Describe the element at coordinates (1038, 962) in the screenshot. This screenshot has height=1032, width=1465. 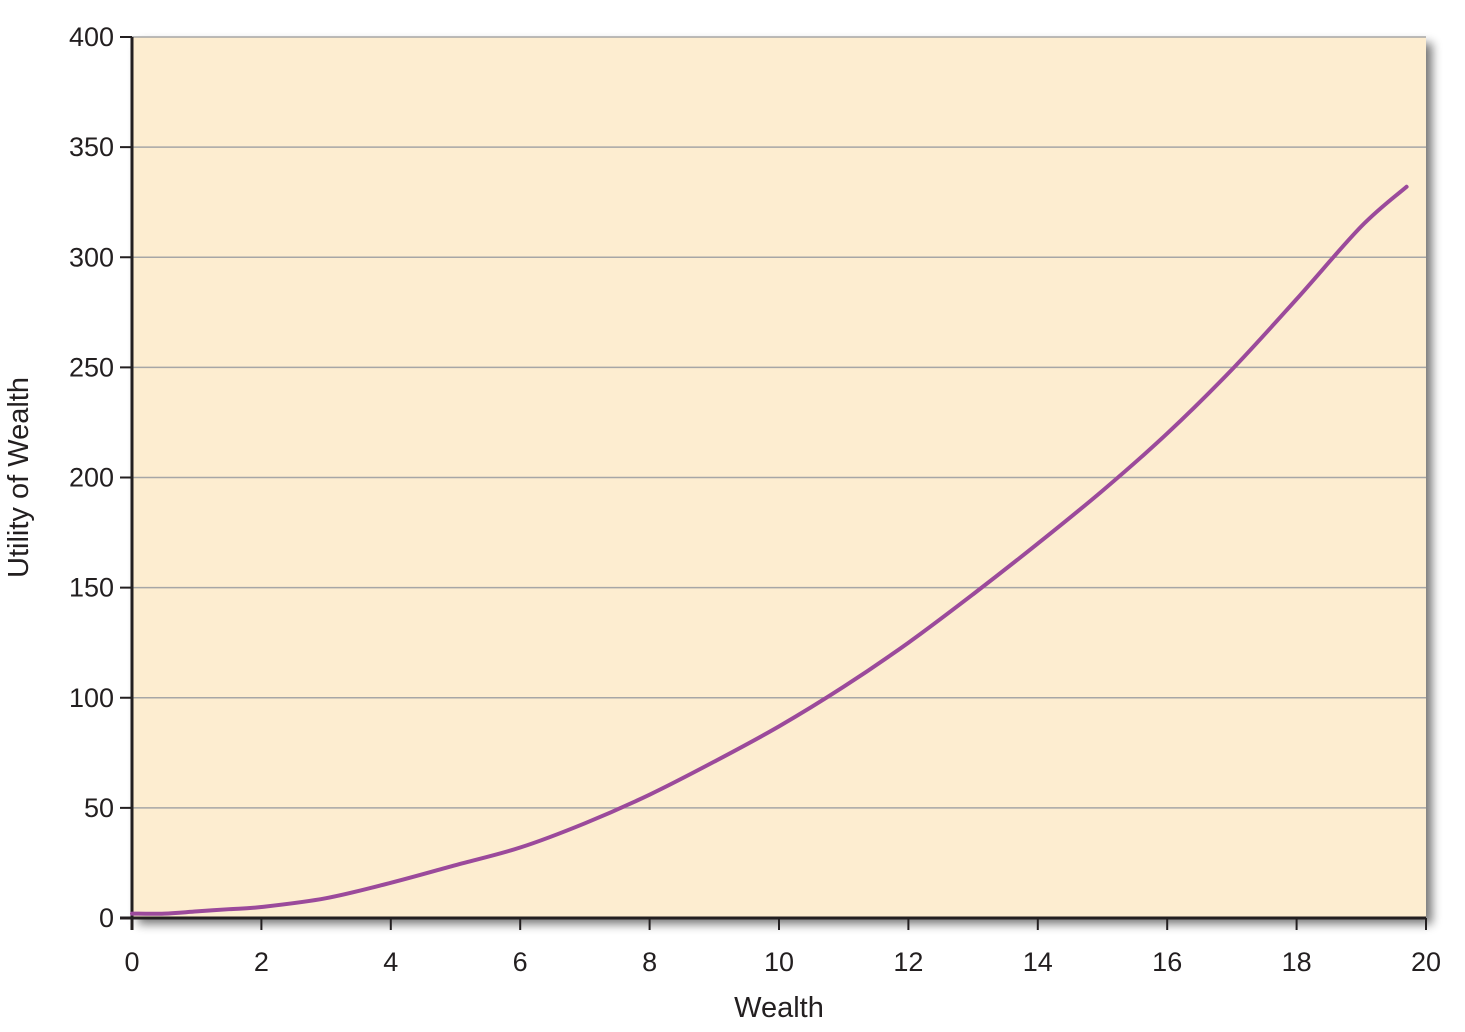
I see `x-tick-label: 14` at that location.